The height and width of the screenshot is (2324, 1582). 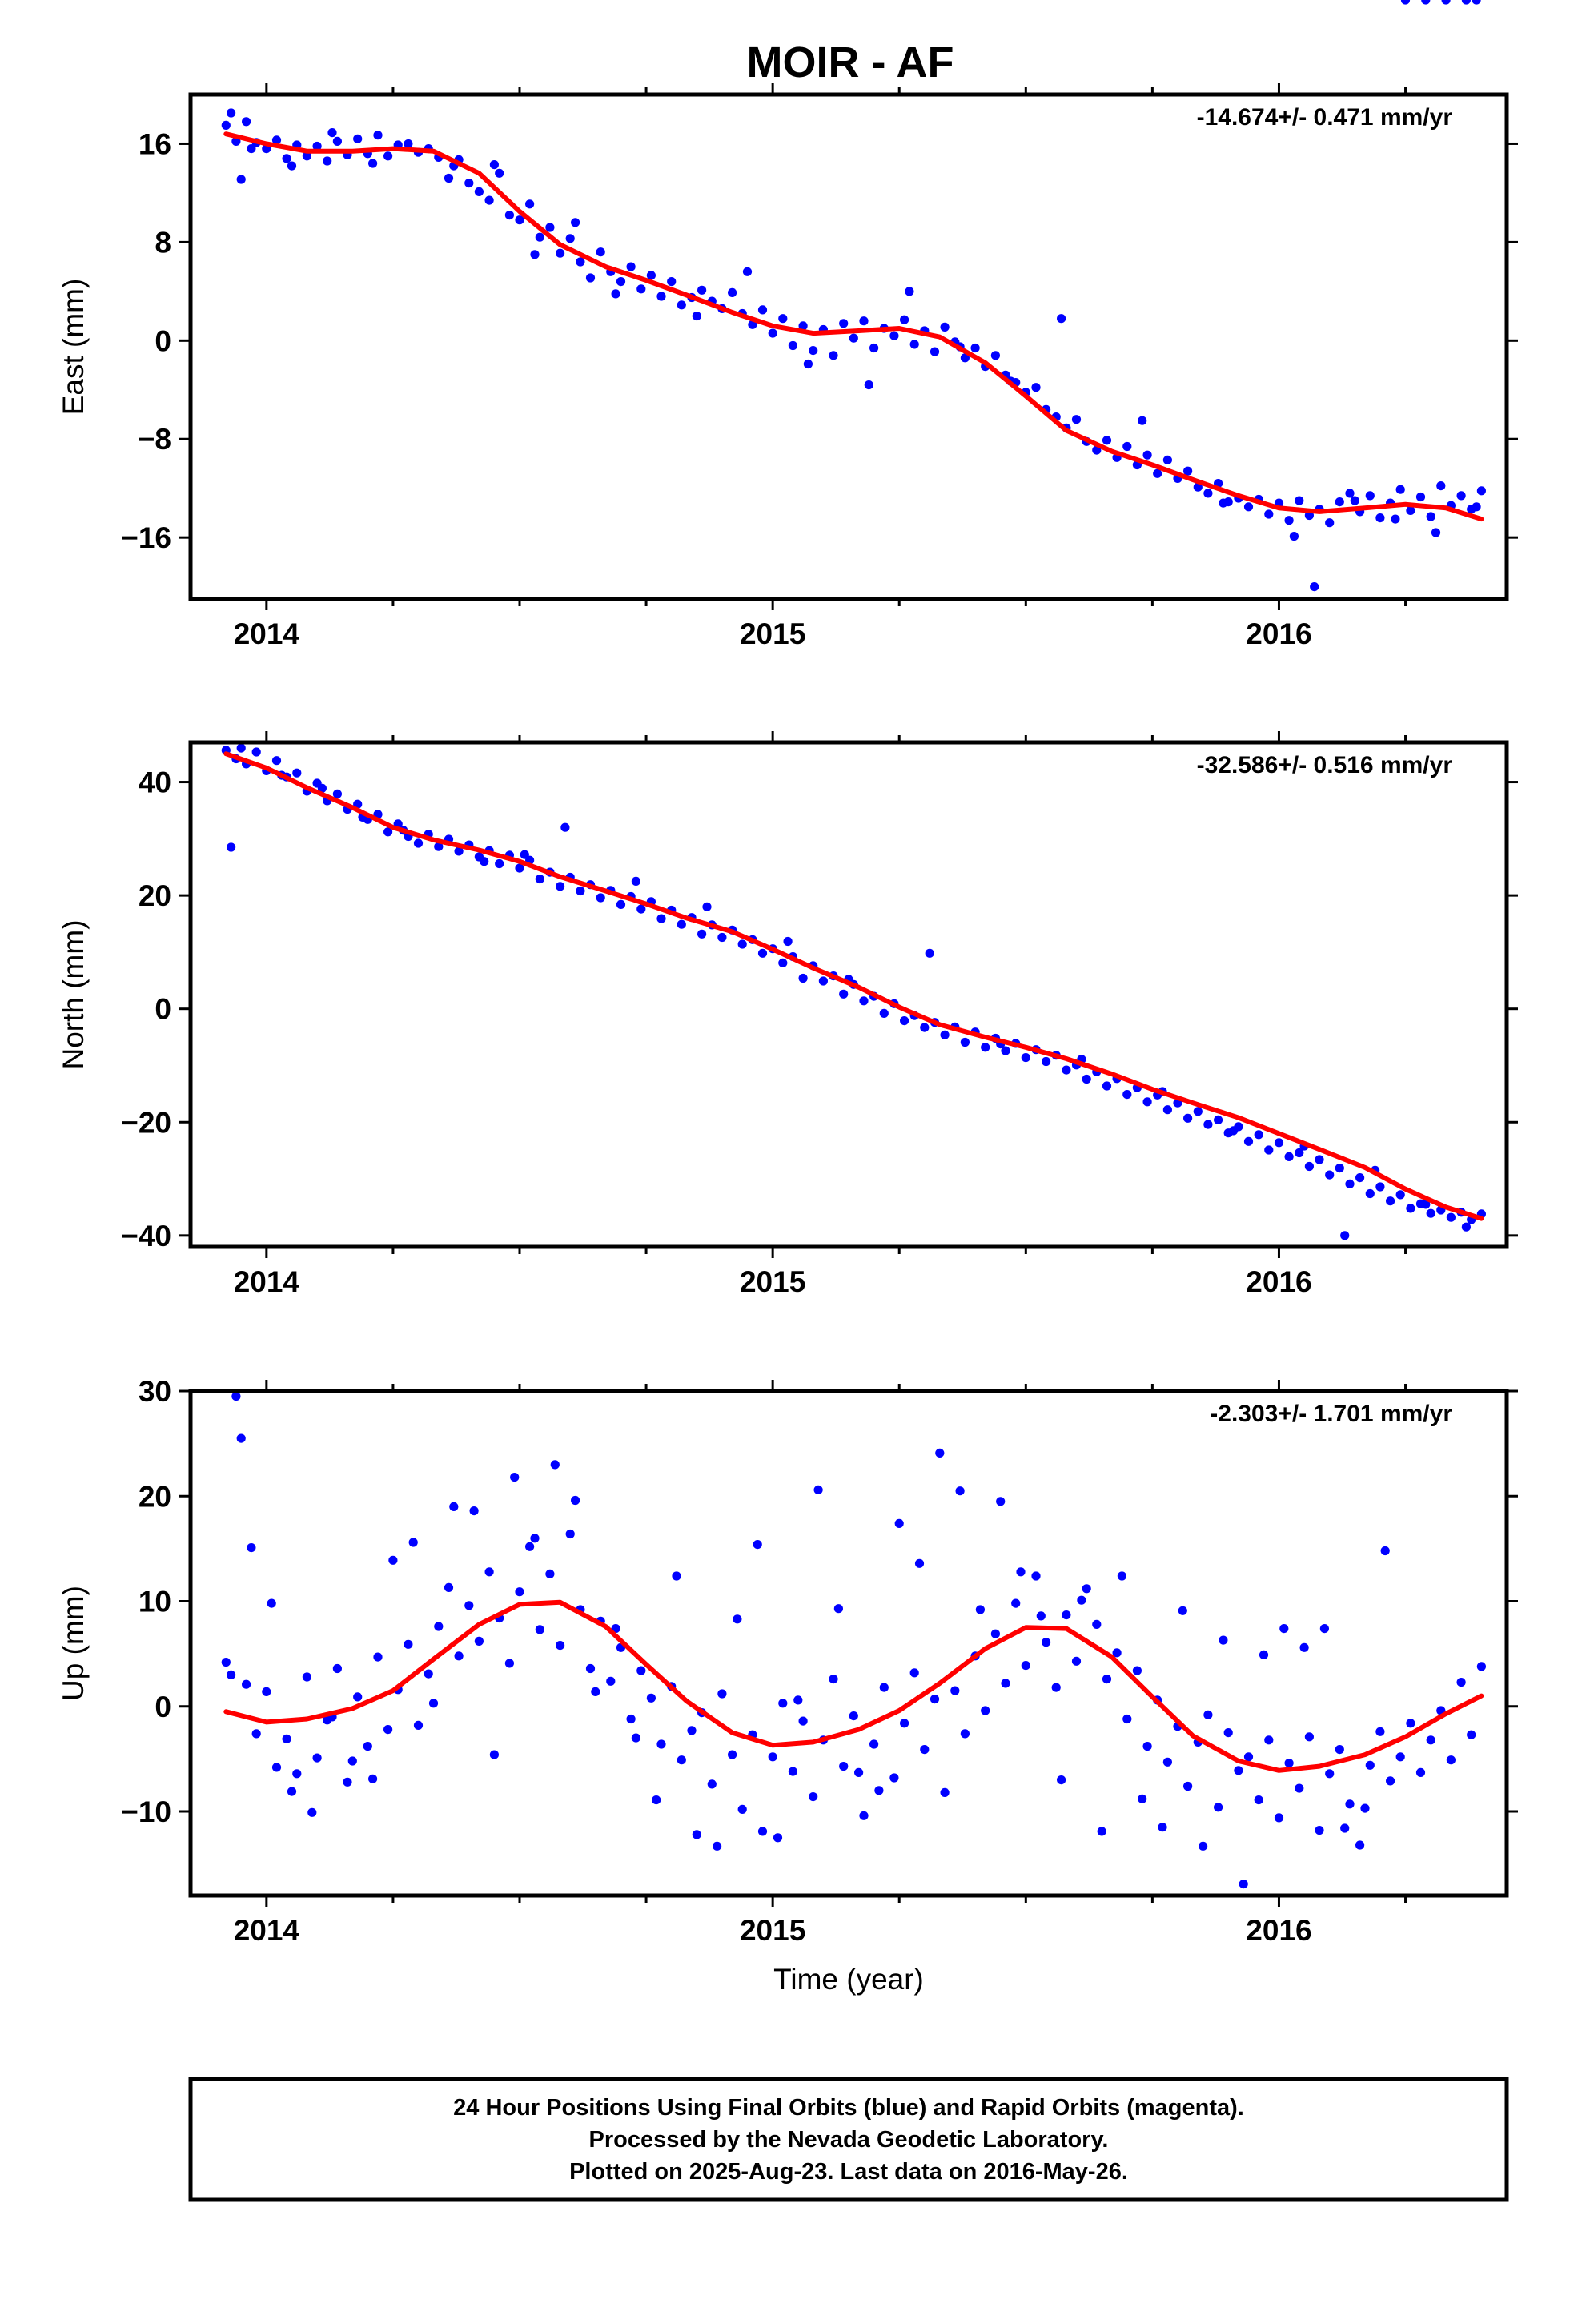 I want to click on chart-1-north-ylabel: North (mm), so click(x=74, y=994).